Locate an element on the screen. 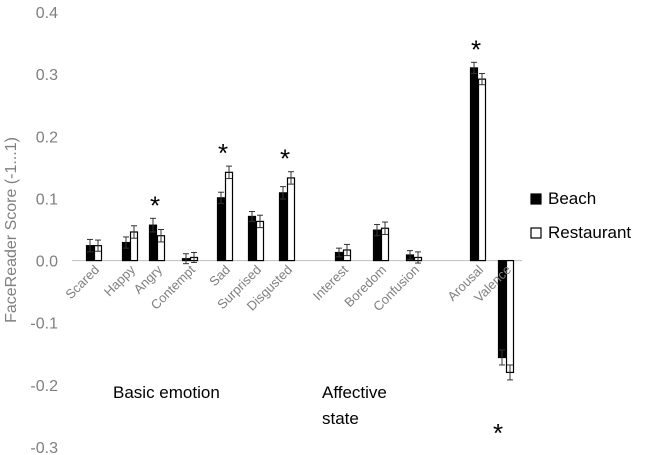  error-bar-beach-happy is located at coordinates (126, 242).